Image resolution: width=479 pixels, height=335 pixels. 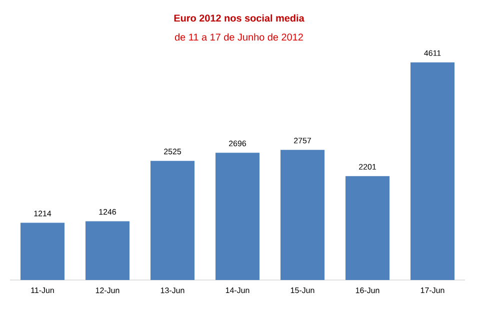 What do you see at coordinates (239, 18) in the screenshot?
I see `chart-title: Euro 2012 nos social media` at bounding box center [239, 18].